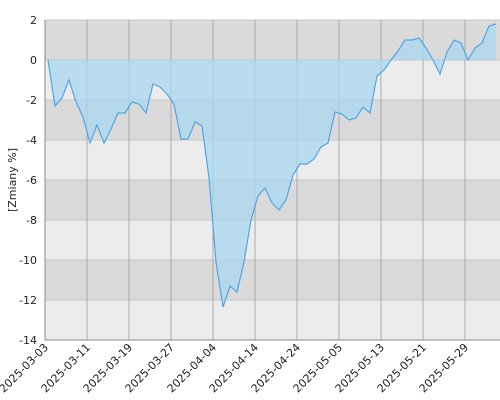 This screenshot has height=400, width=500. What do you see at coordinates (33, 20) in the screenshot?
I see `y-tick-label: 2` at bounding box center [33, 20].